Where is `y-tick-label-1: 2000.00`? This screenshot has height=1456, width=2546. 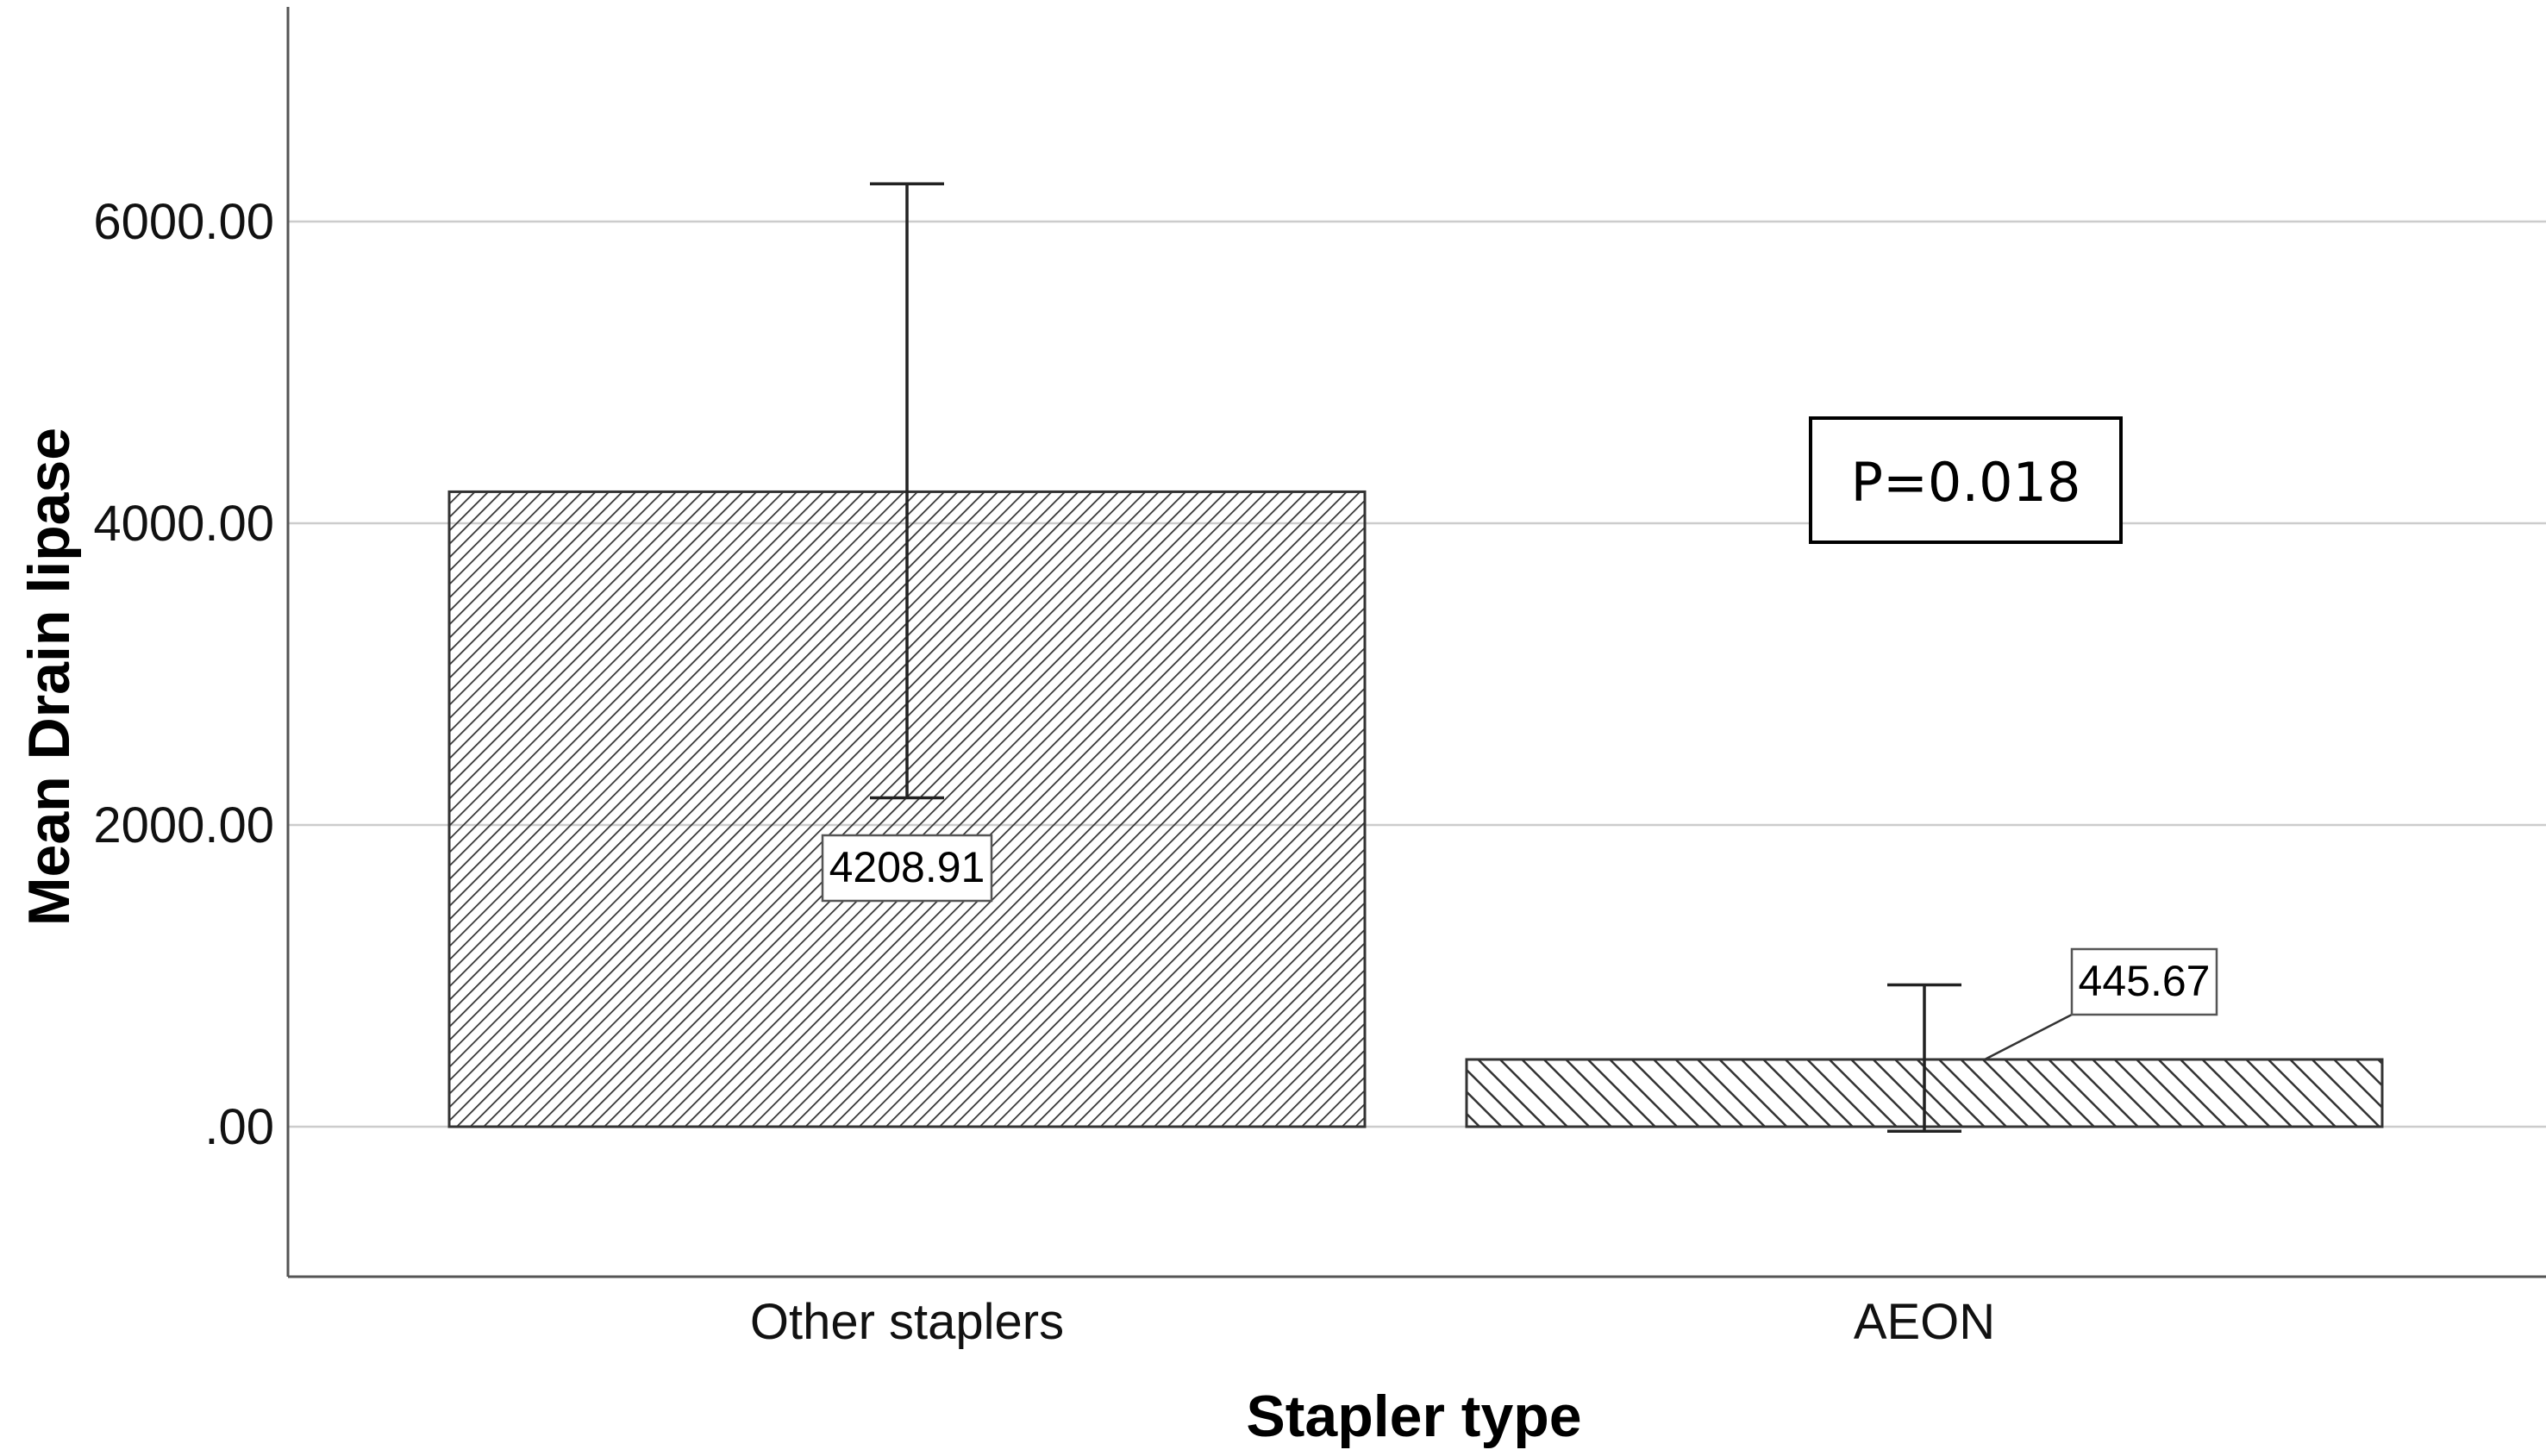
y-tick-label-1: 2000.00 is located at coordinates (183, 825).